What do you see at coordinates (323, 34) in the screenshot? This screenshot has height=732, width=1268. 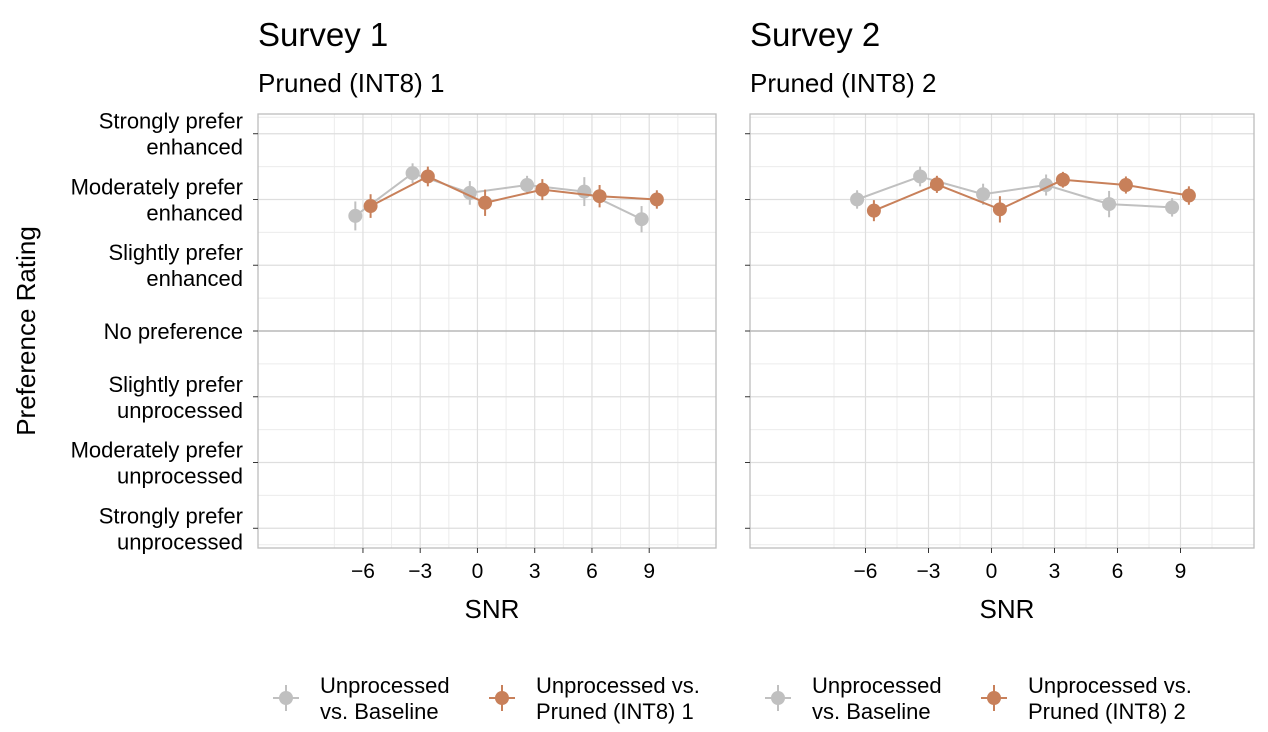 I see `panel-title: Survey 1` at bounding box center [323, 34].